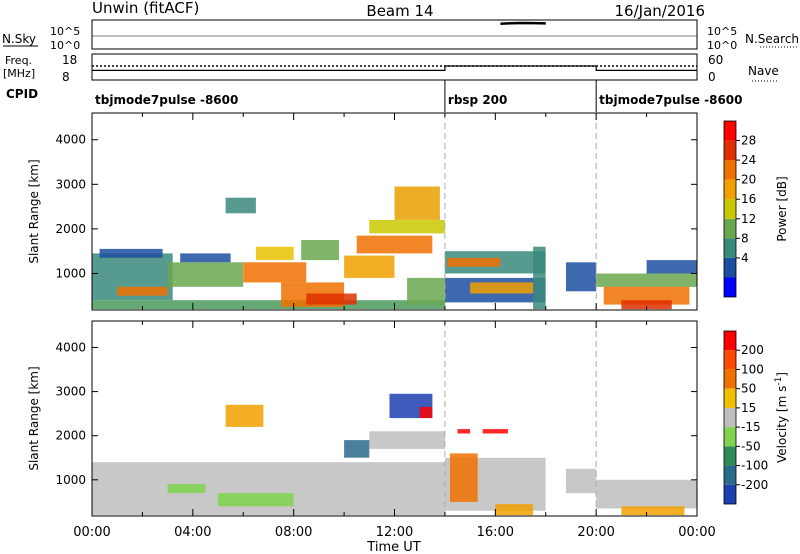  I want to click on noise-panel, so click(394, 34).